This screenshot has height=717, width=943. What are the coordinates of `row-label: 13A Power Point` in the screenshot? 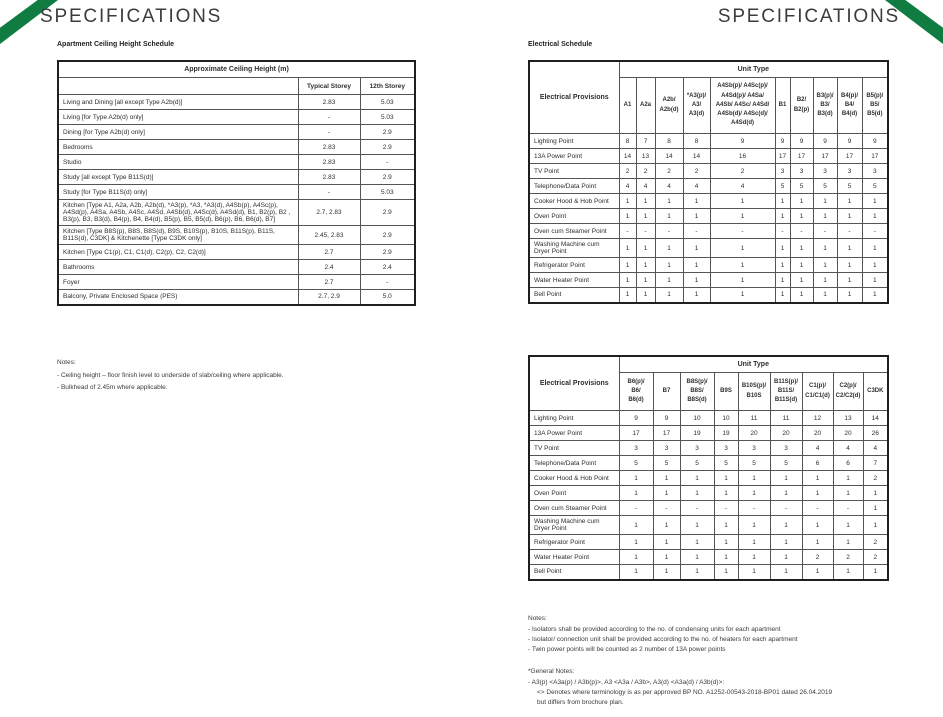 It's located at (574, 433).